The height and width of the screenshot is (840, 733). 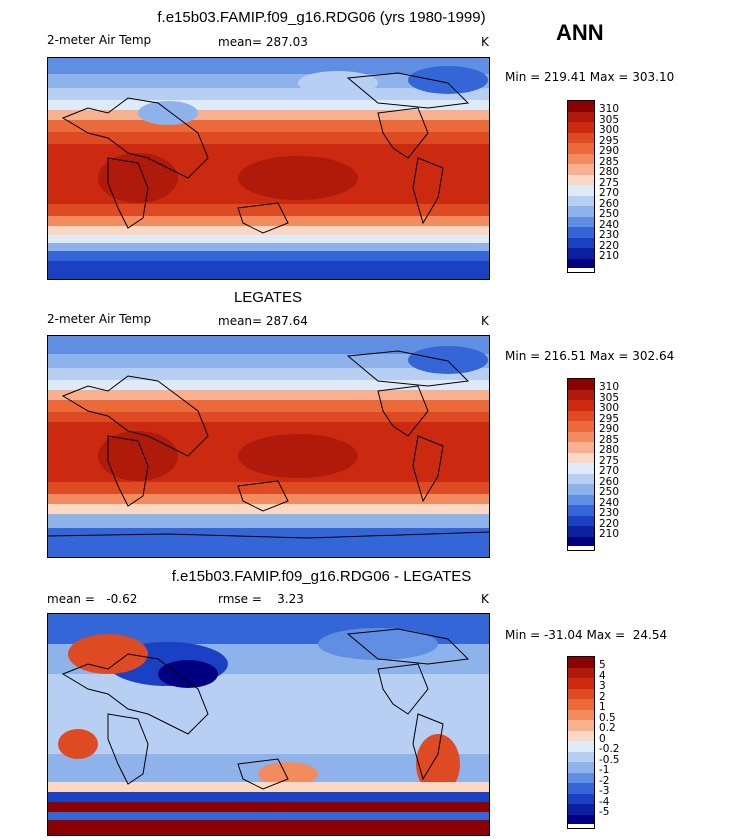 I want to click on panel2-title: LEGATES, so click(x=268, y=297).